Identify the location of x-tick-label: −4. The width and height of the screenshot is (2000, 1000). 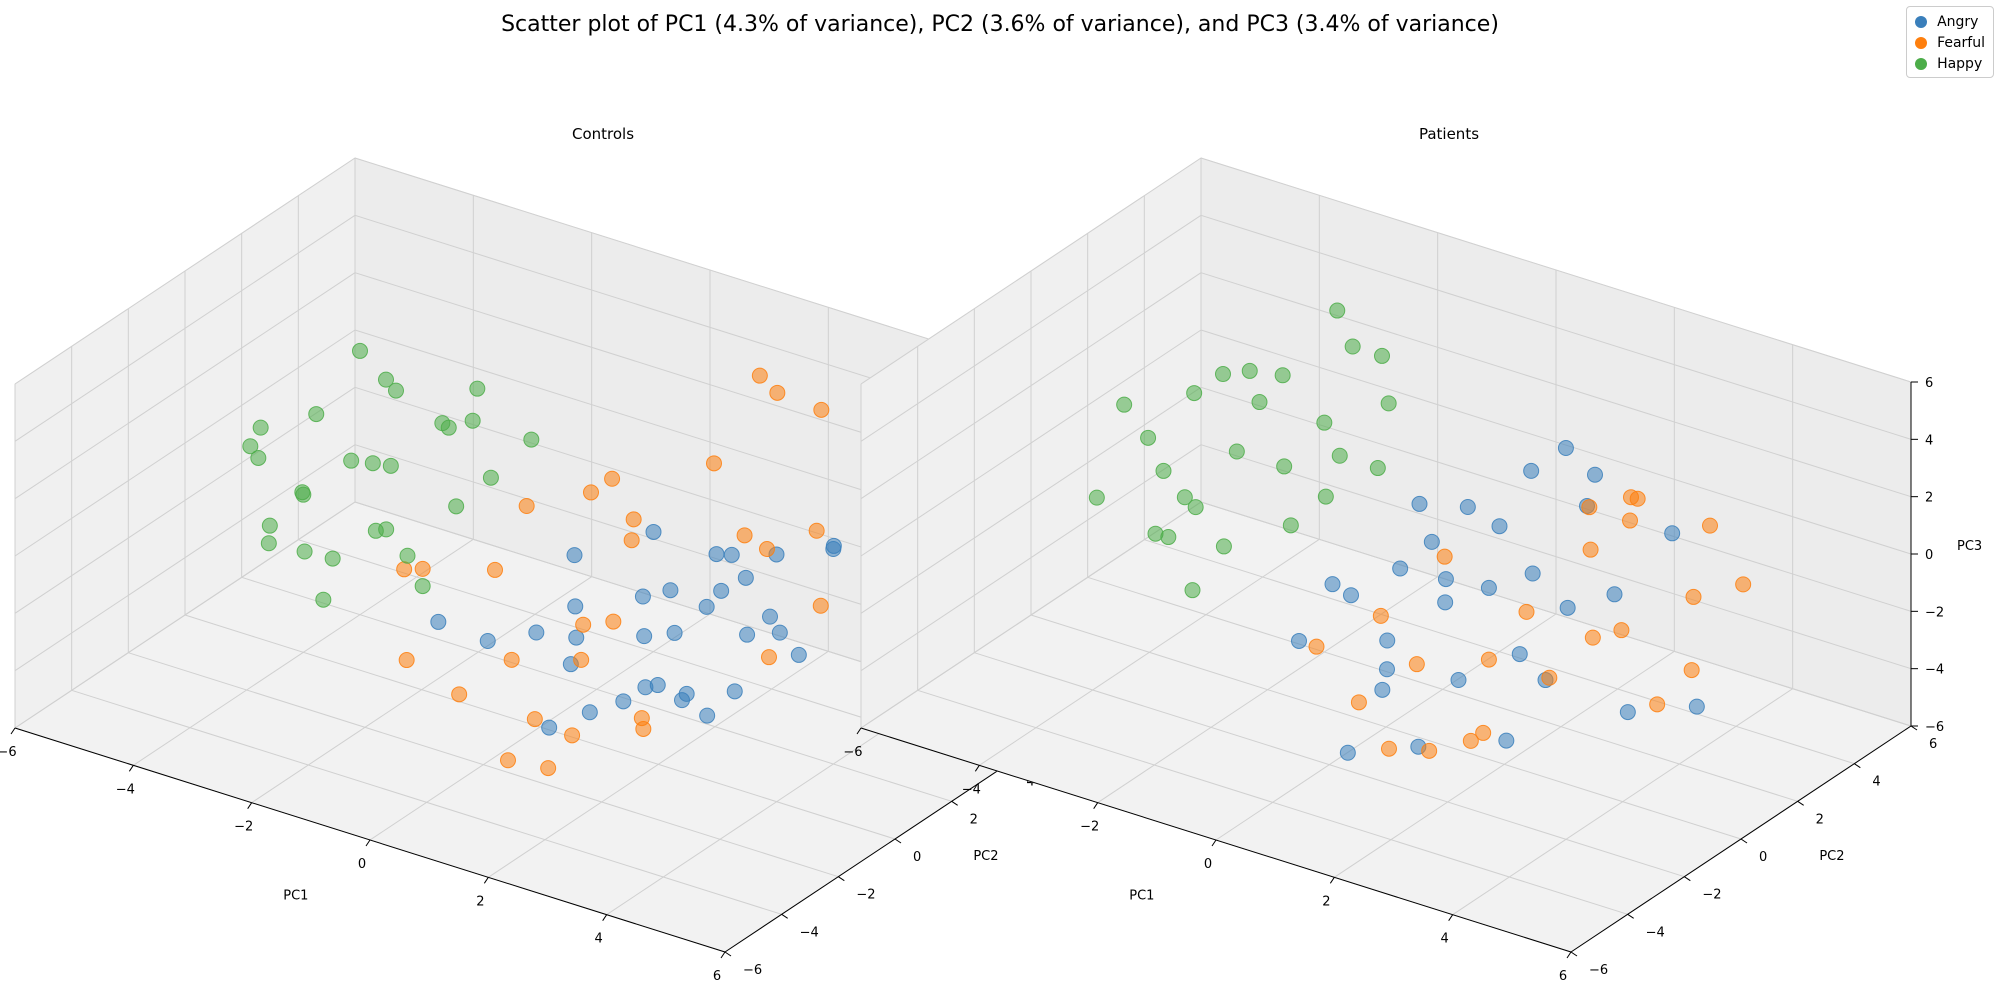
(125, 789).